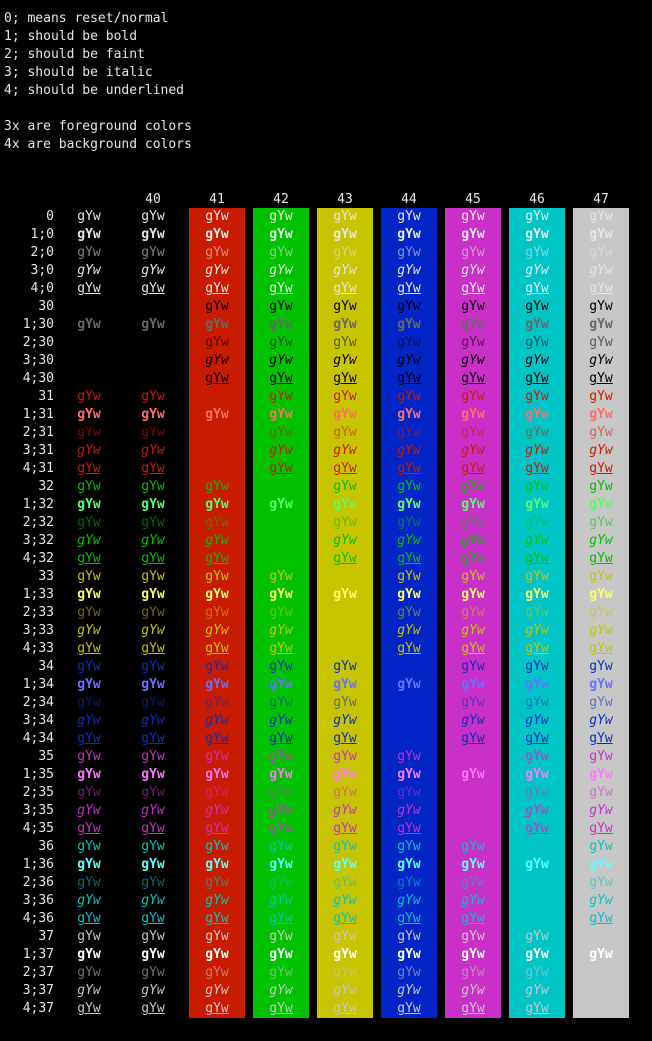 This screenshot has width=652, height=1041. I want to click on row-label: 1;32, so click(38, 504).